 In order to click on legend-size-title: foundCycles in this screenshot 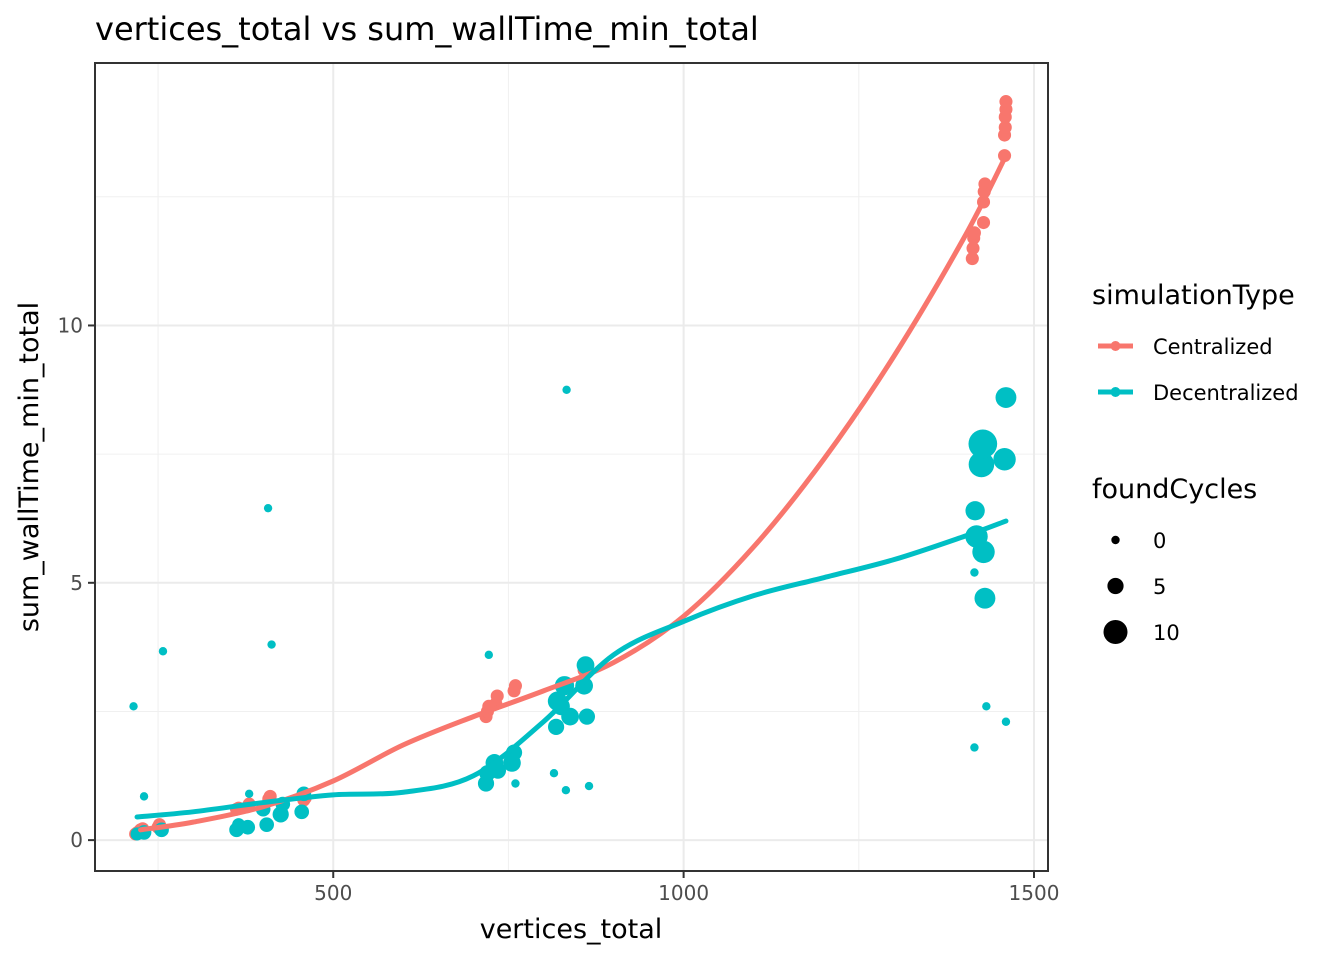, I will do `click(1174, 489)`.